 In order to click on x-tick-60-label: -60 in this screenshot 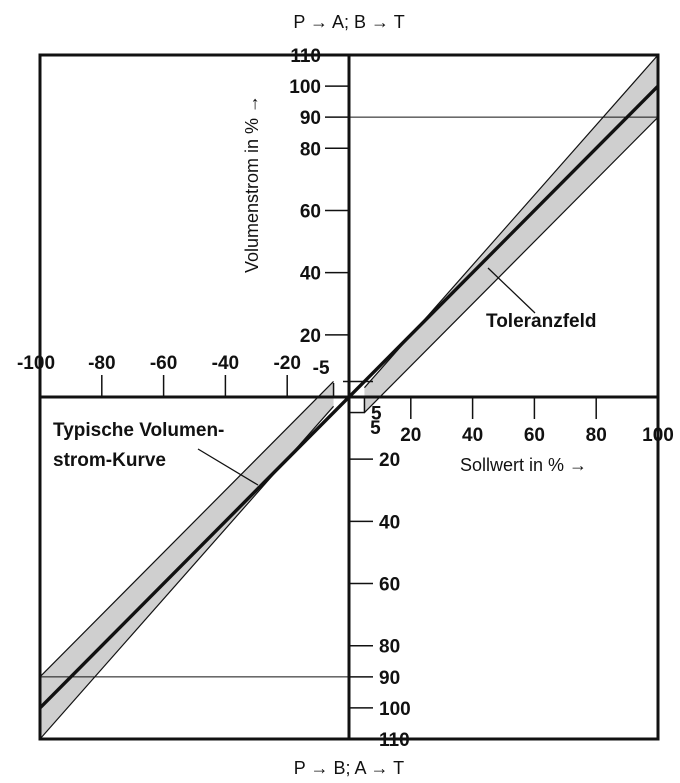, I will do `click(163, 363)`.